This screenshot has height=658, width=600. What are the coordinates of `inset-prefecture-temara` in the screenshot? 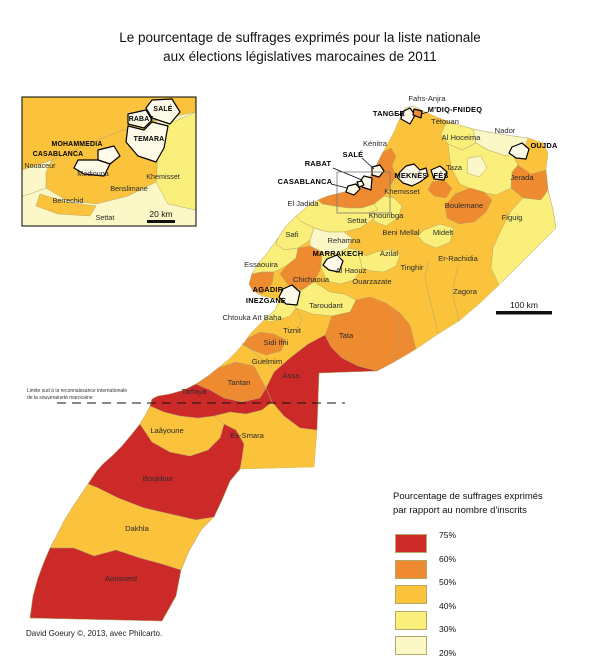 It's located at (147, 142).